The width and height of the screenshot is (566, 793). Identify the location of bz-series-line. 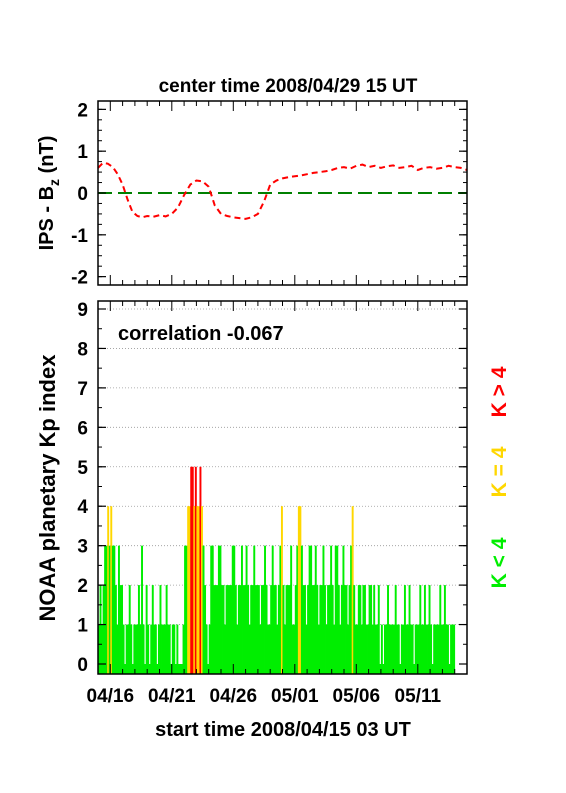
(282, 190).